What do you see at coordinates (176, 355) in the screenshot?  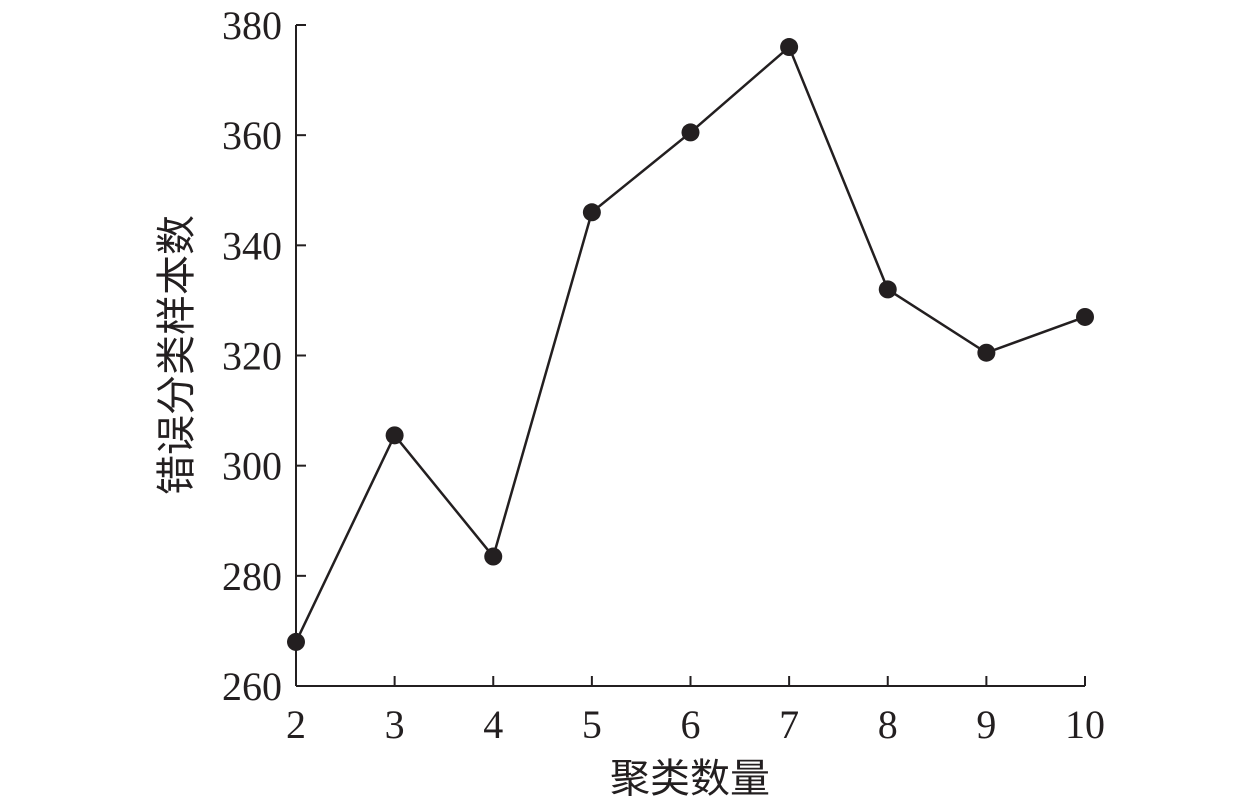 I see `y-axis-title: 错误分类样本数` at bounding box center [176, 355].